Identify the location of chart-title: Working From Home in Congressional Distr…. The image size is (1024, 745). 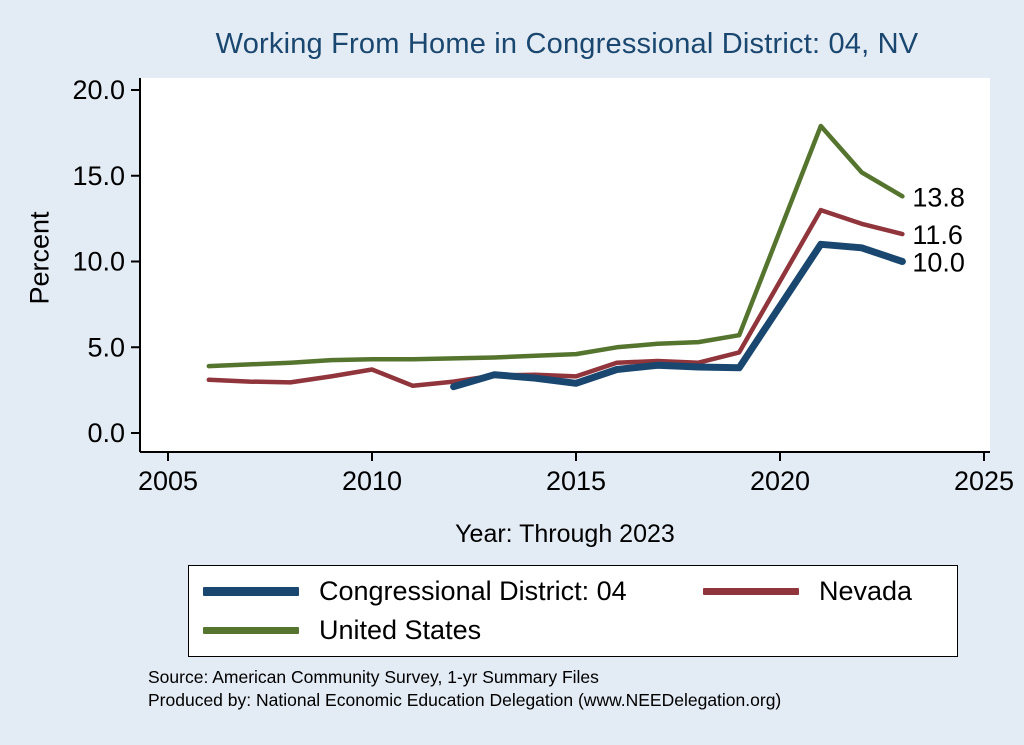
(567, 44).